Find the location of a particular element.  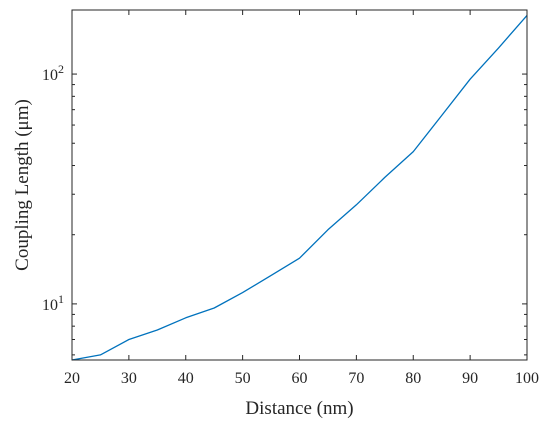

y-tick-label: 10² is located at coordinates (53, 73).